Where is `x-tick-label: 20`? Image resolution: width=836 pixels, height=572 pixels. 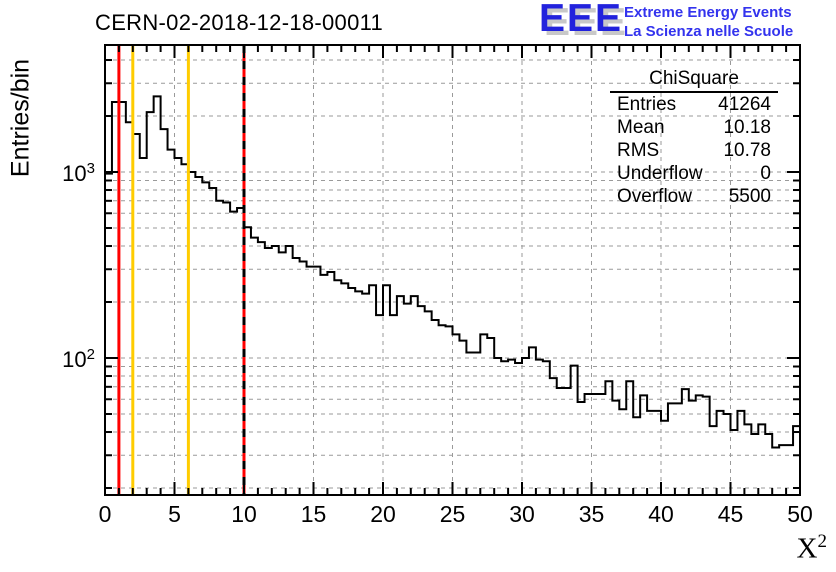
x-tick-label: 20 is located at coordinates (383, 514).